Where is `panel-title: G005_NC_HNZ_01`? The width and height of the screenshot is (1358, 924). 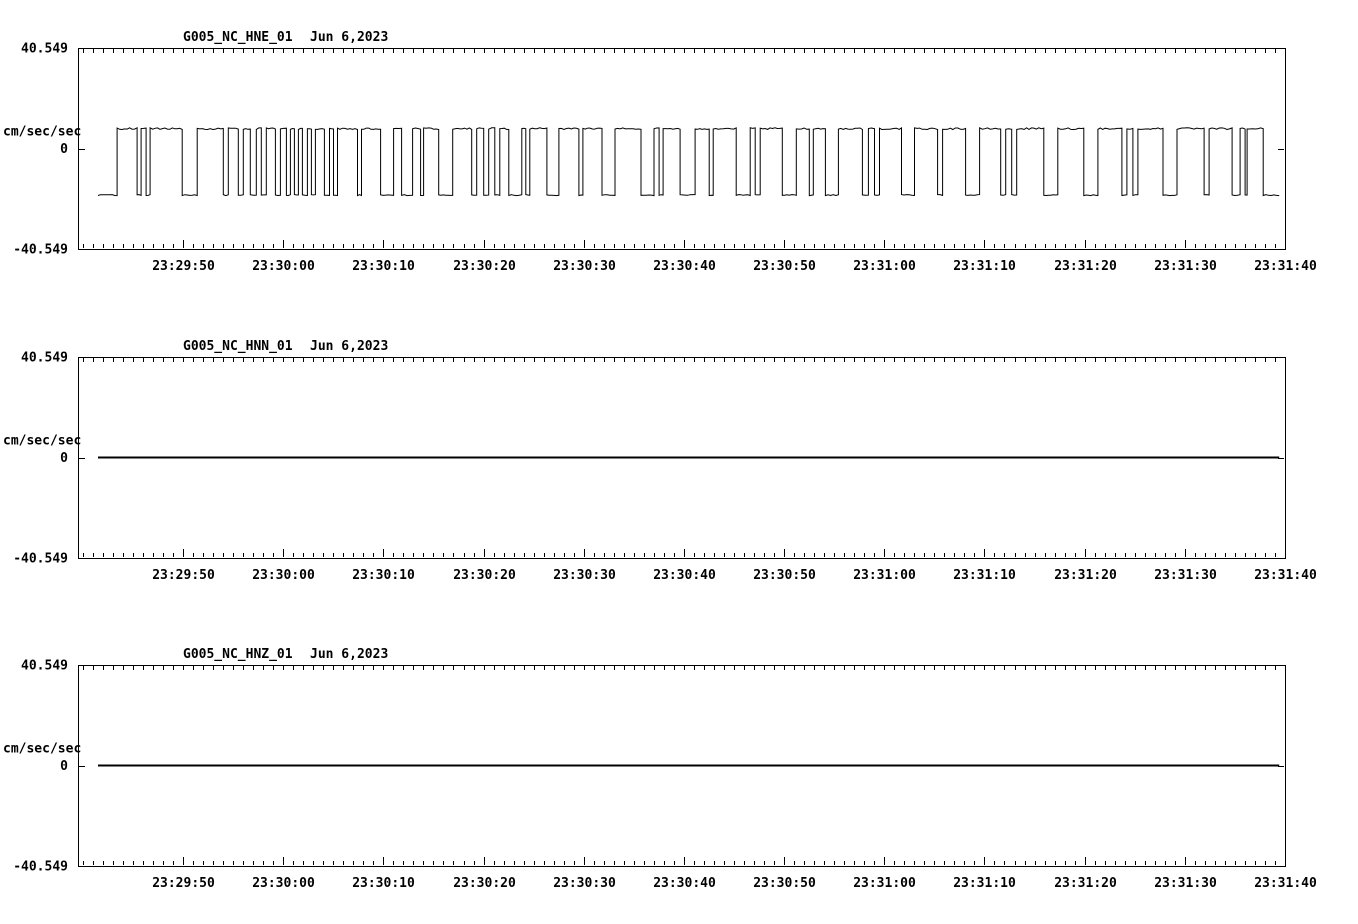 panel-title: G005_NC_HNZ_01 is located at coordinates (238, 654).